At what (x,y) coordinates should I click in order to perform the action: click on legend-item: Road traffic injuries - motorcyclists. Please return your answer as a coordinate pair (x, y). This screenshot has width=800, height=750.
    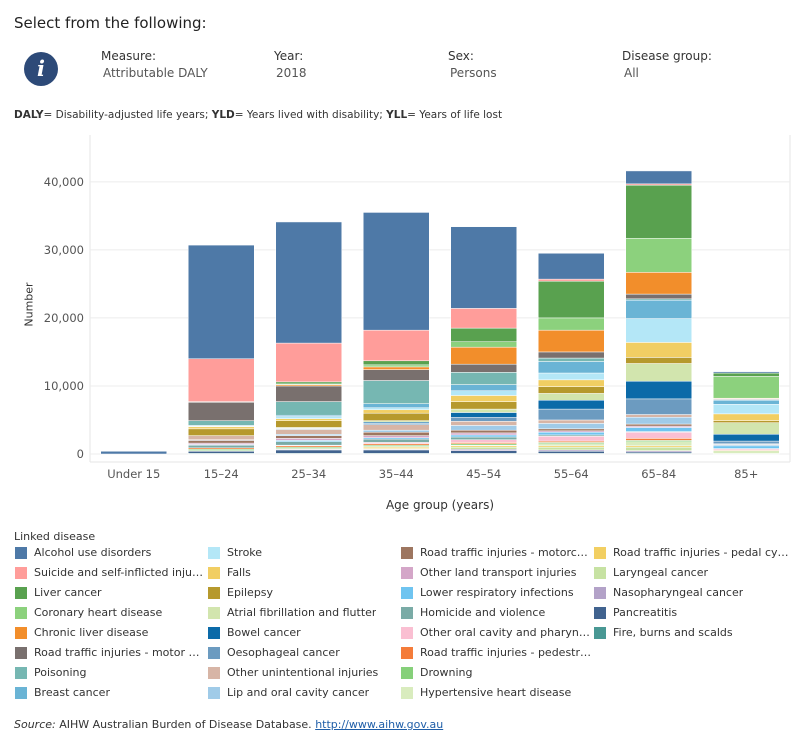
    Looking at the image, I should click on (496, 552).